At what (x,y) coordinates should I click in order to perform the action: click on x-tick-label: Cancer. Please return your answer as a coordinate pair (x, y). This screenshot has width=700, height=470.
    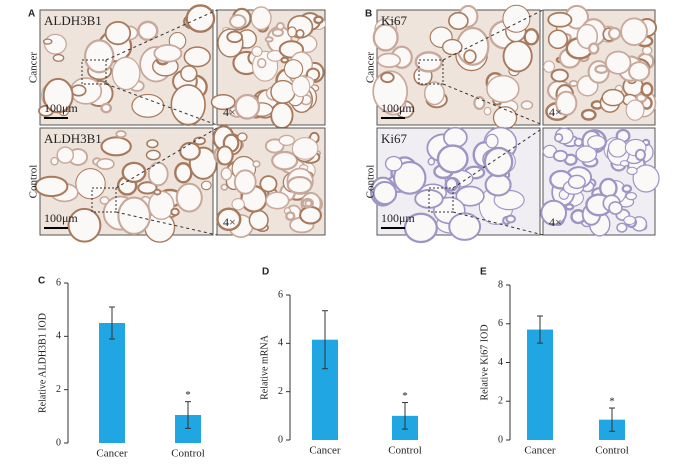
    Looking at the image, I should click on (111, 454).